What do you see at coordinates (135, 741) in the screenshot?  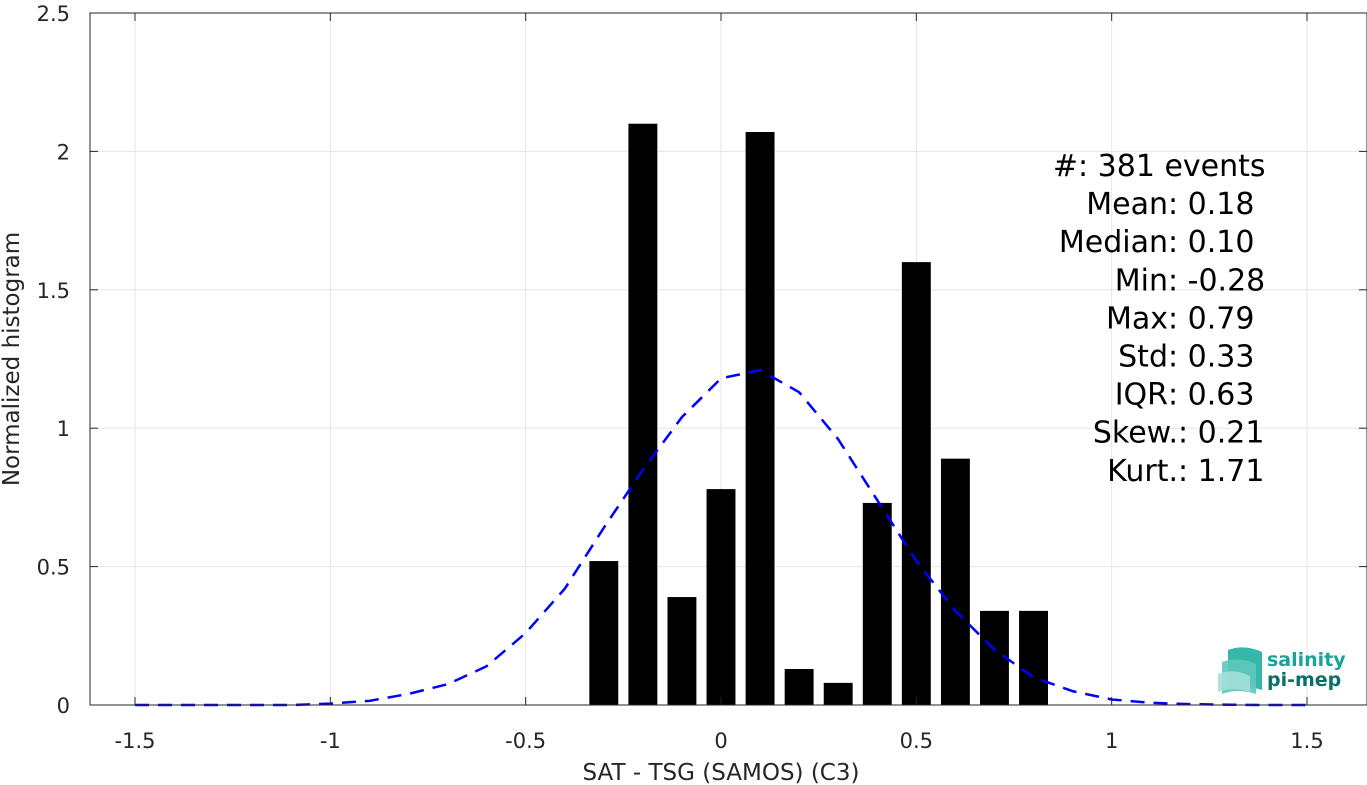 I see `x-tick-label: -1.5` at bounding box center [135, 741].